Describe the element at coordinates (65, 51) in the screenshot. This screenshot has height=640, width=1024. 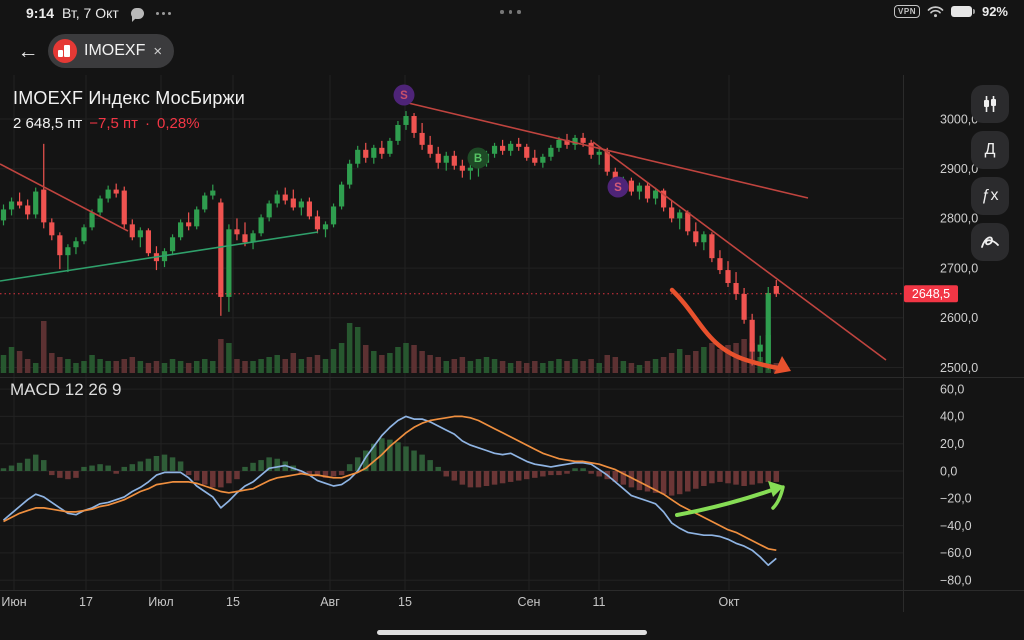
I see `instrument-logo-icon` at that location.